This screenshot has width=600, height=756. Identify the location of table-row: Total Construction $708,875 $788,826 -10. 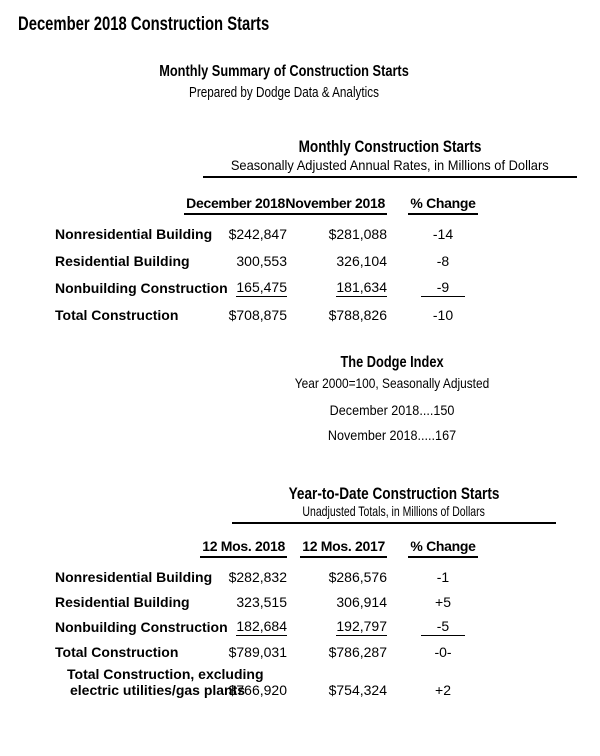
(300, 314).